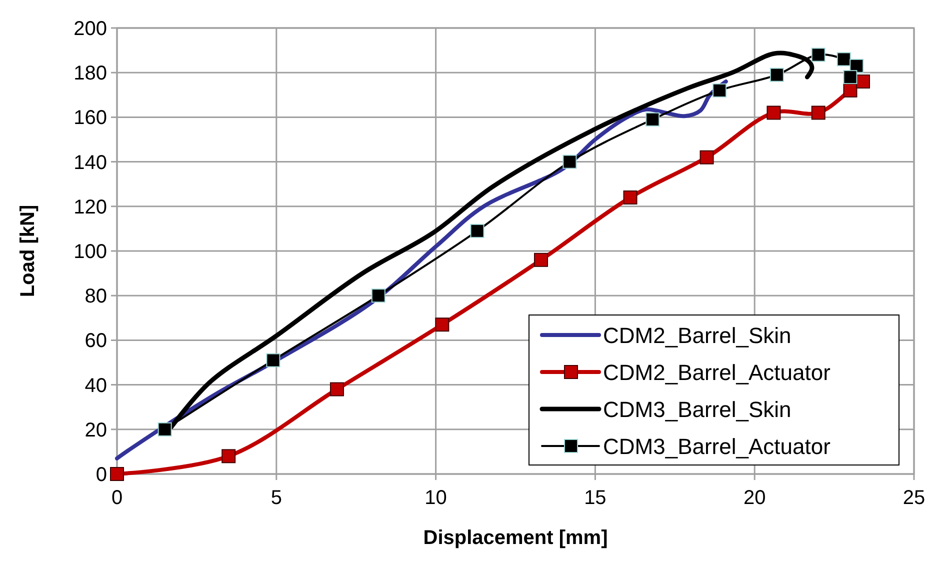 Image resolution: width=944 pixels, height=562 pixels. What do you see at coordinates (90, 207) in the screenshot?
I see `y-tick-label: 120` at bounding box center [90, 207].